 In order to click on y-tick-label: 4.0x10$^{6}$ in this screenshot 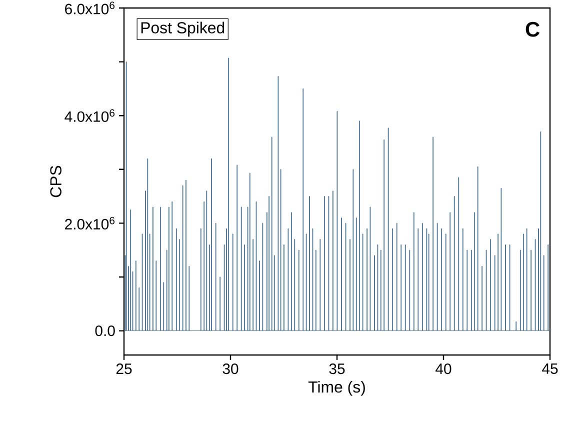, I will do `click(89, 115)`.